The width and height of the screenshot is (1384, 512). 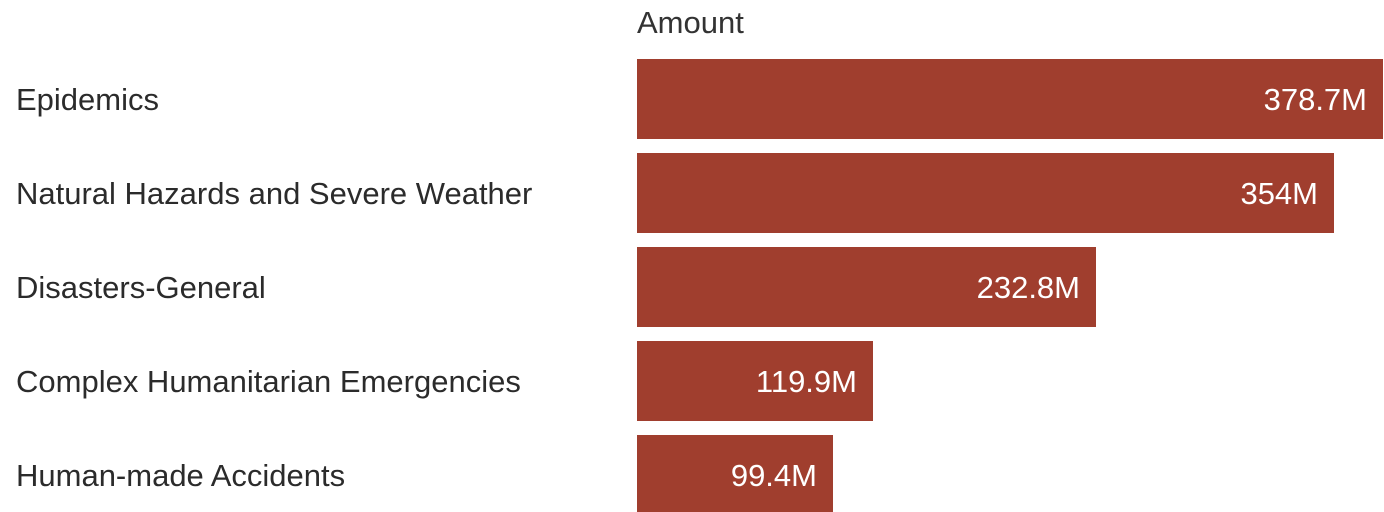 I want to click on category-label-natural-hazards-and-severe-weather: Natural Hazards and Severe Weather, so click(x=274, y=193).